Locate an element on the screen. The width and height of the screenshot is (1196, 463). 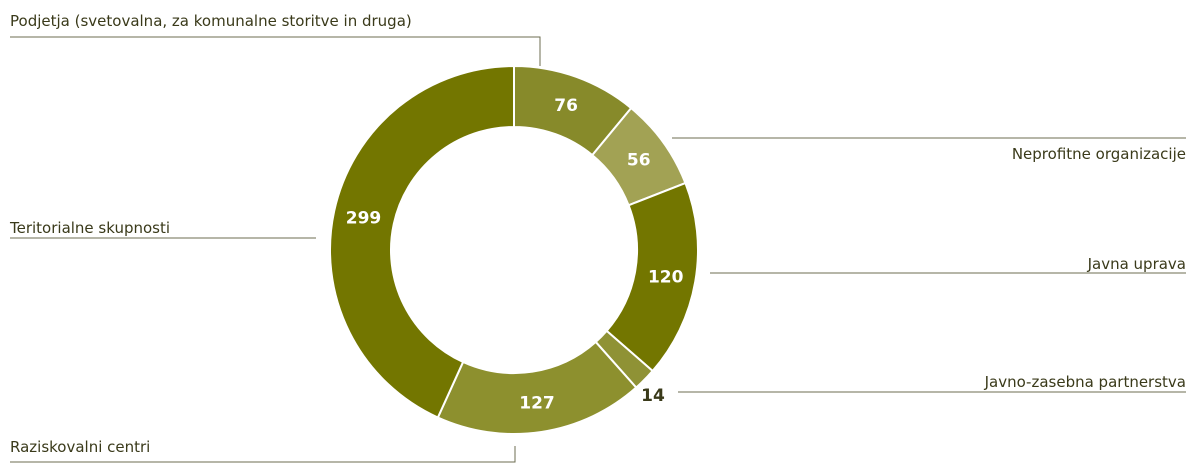
slice-value-label: 14 is located at coordinates (653, 396).